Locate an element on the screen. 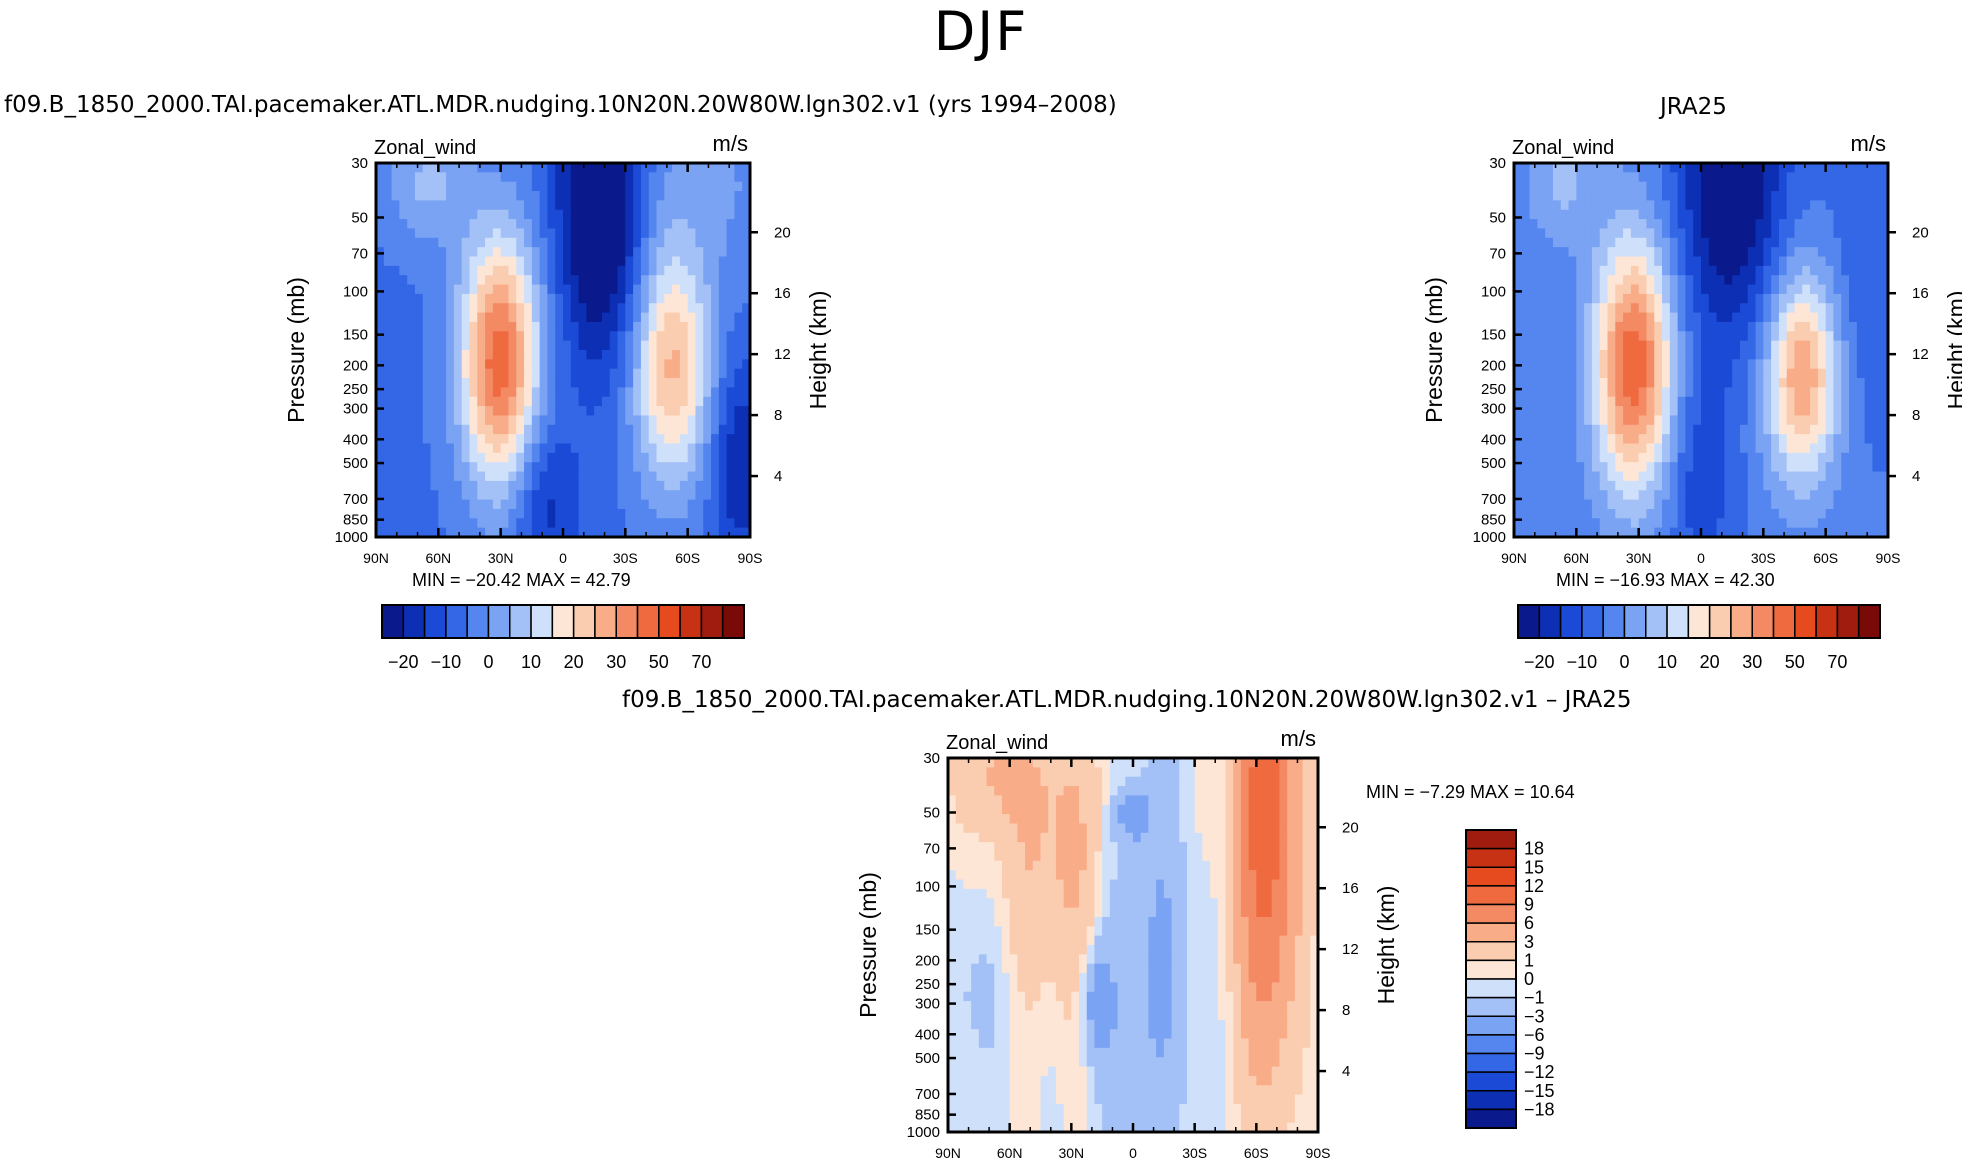 This screenshot has height=1167, width=1962. units-label: m/s is located at coordinates (1868, 143).